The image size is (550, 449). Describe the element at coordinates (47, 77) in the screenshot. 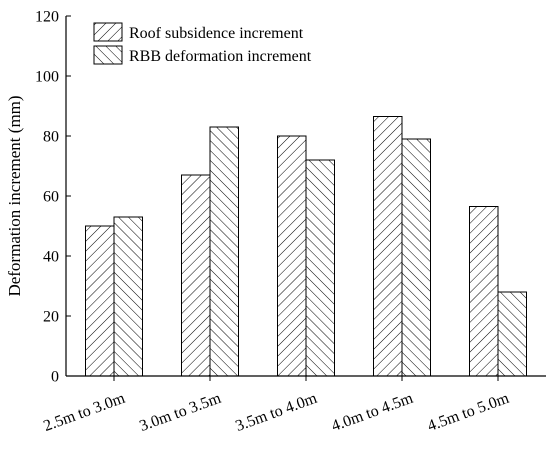

I see `y-tick-label: 100` at that location.